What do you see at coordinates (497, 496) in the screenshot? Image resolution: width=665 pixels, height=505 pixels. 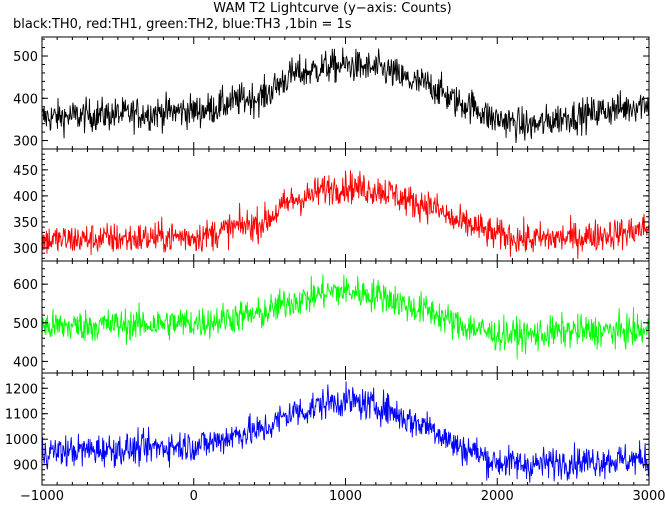 I see `x-tick-label: 2000` at bounding box center [497, 496].